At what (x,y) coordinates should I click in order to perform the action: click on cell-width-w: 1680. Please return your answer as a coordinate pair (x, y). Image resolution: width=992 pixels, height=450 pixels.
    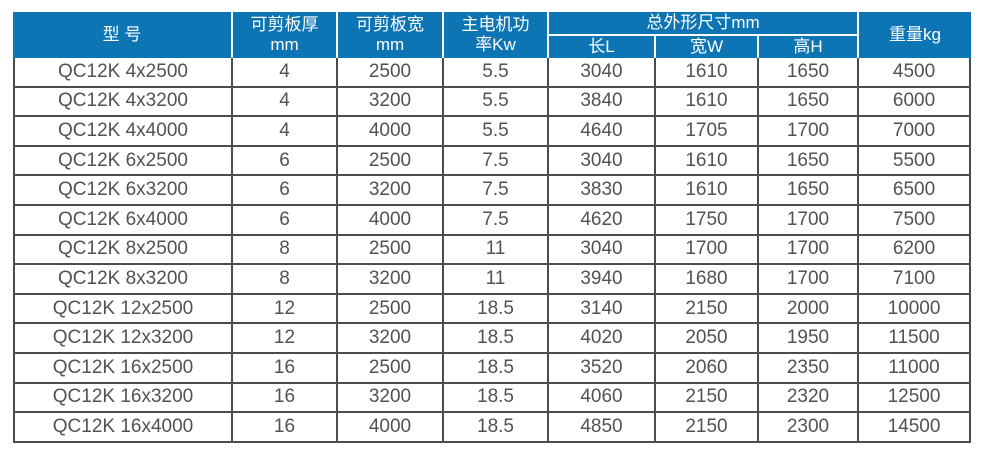
    Looking at the image, I should click on (705, 280).